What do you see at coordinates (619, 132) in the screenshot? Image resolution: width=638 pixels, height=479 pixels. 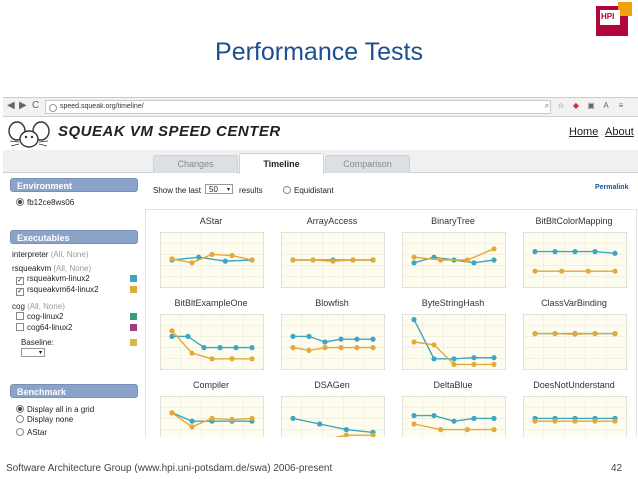 I see `about-link: About` at bounding box center [619, 132].